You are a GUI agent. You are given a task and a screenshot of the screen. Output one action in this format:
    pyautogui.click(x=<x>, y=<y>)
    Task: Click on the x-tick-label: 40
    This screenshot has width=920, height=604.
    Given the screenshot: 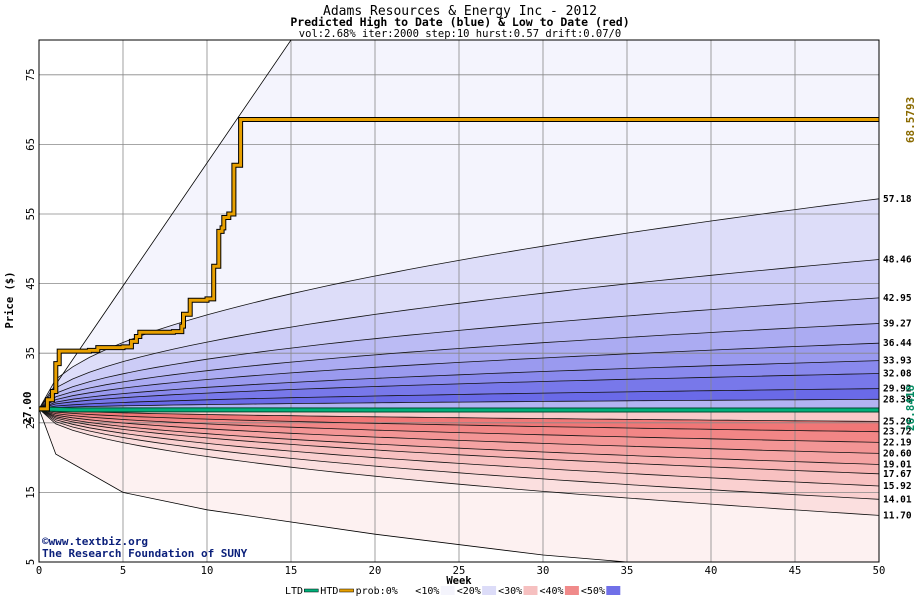 What is the action you would take?
    pyautogui.click(x=711, y=571)
    